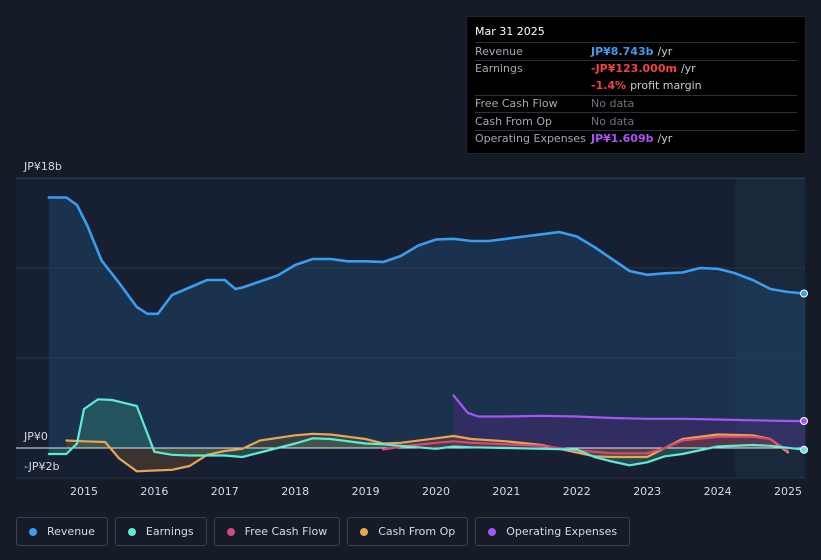  I want to click on earnings-line, so click(427, 432).